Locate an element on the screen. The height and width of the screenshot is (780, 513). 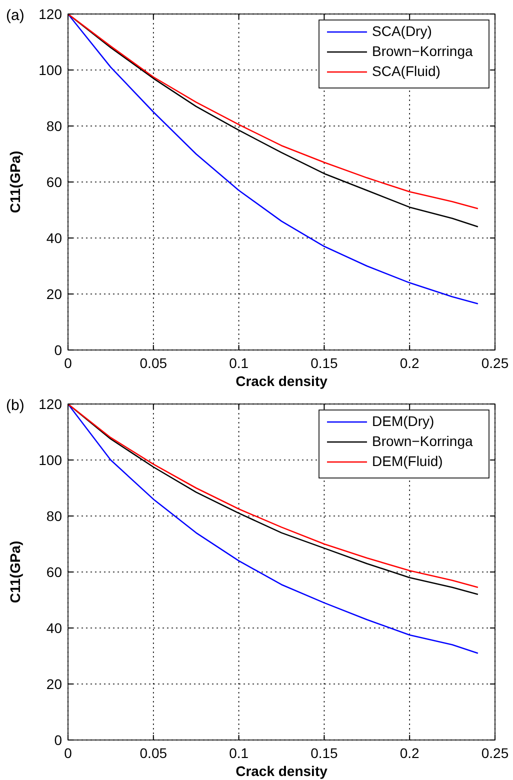
legend-label: SCA(Dry) is located at coordinates (402, 31).